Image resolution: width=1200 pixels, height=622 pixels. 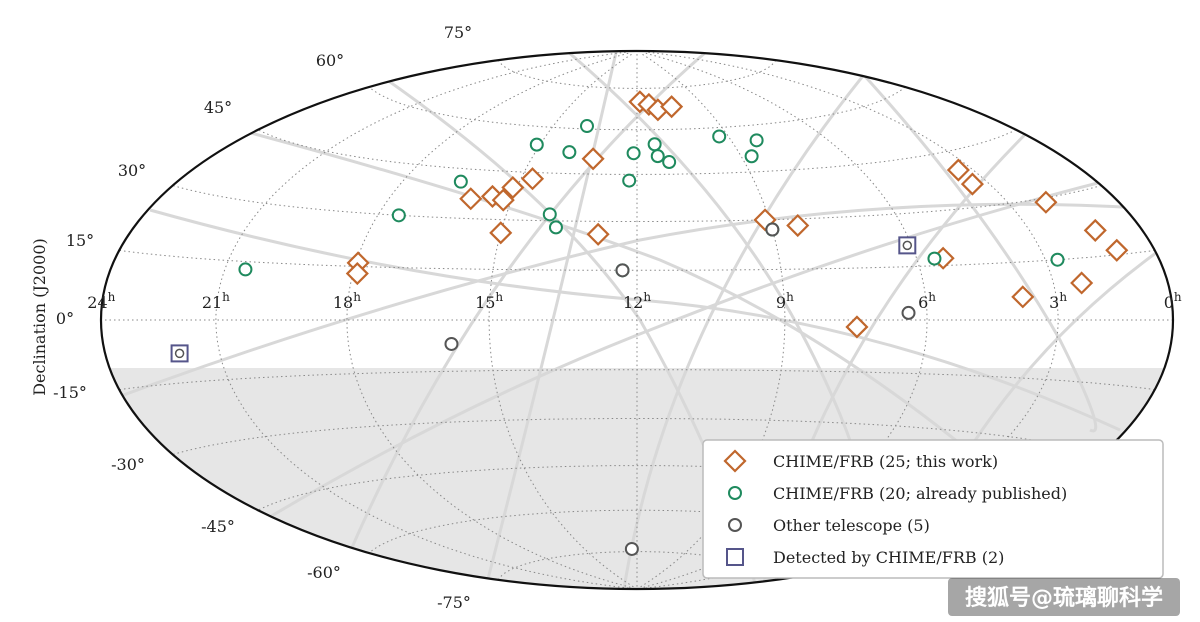 I want to click on dec-tick-label: 30°, so click(x=132, y=170).